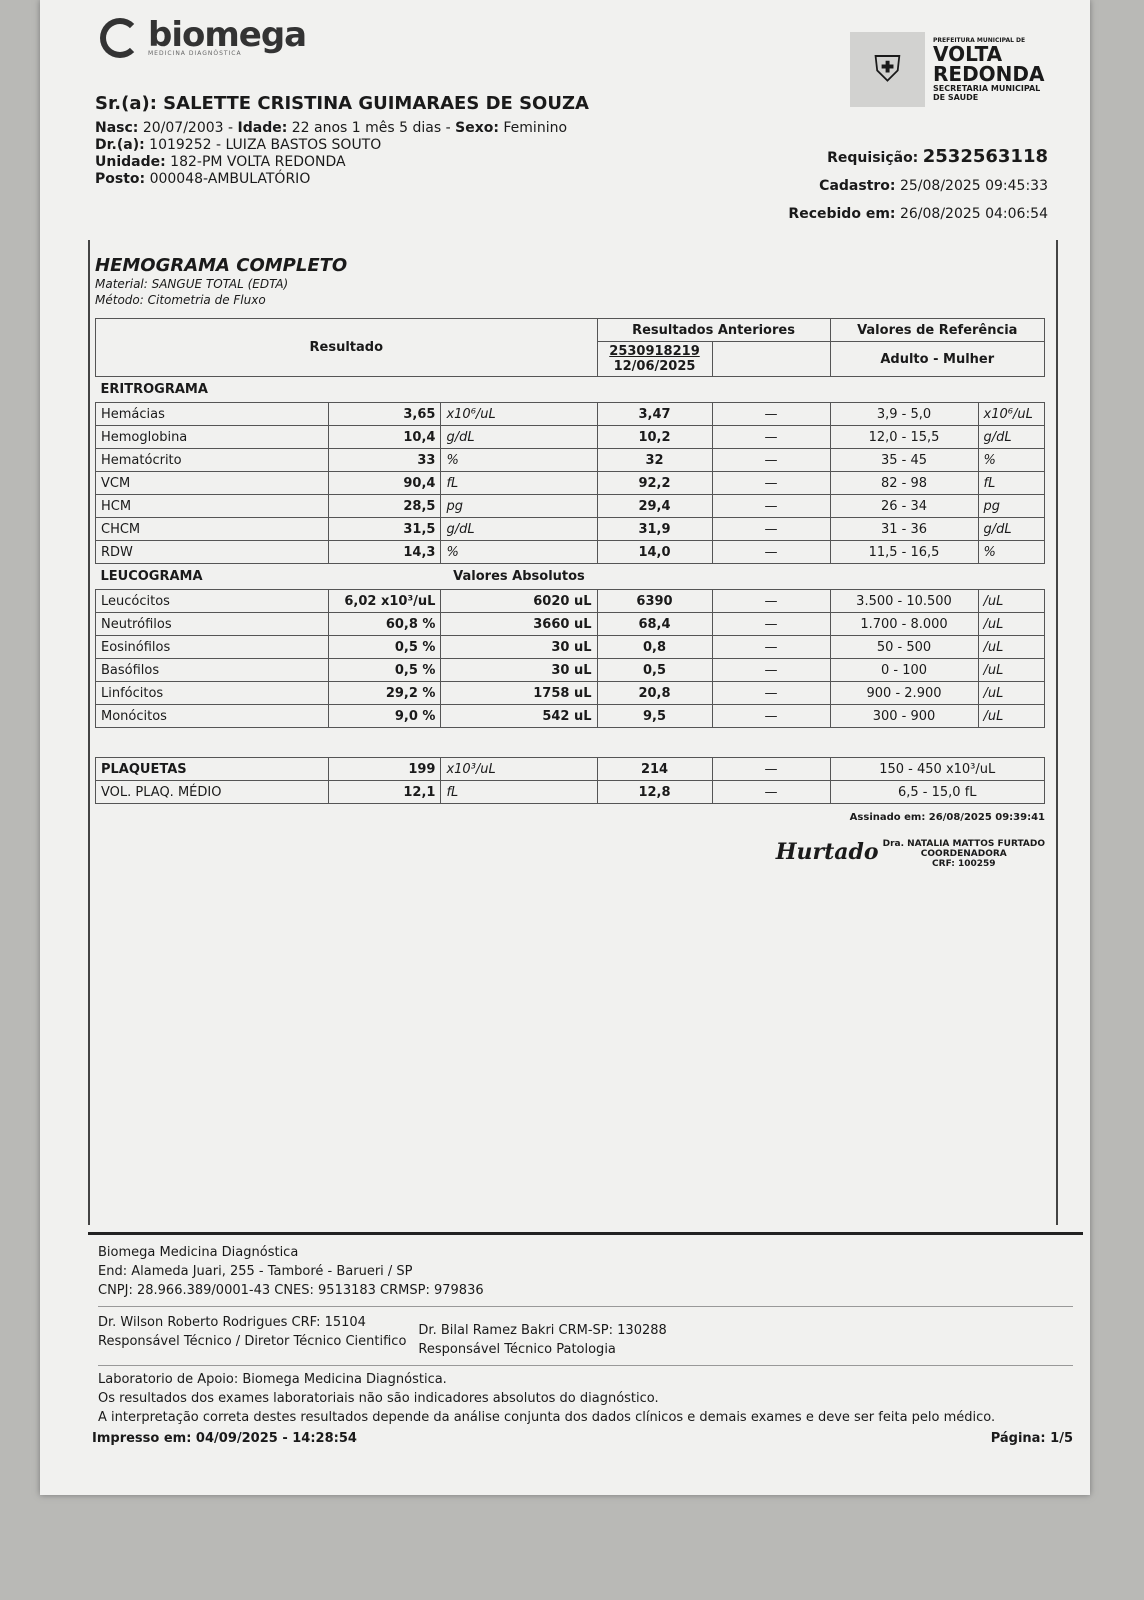 The height and width of the screenshot is (1600, 1144). What do you see at coordinates (1011, 460) in the screenshot?
I see `reference-unit: %` at bounding box center [1011, 460].